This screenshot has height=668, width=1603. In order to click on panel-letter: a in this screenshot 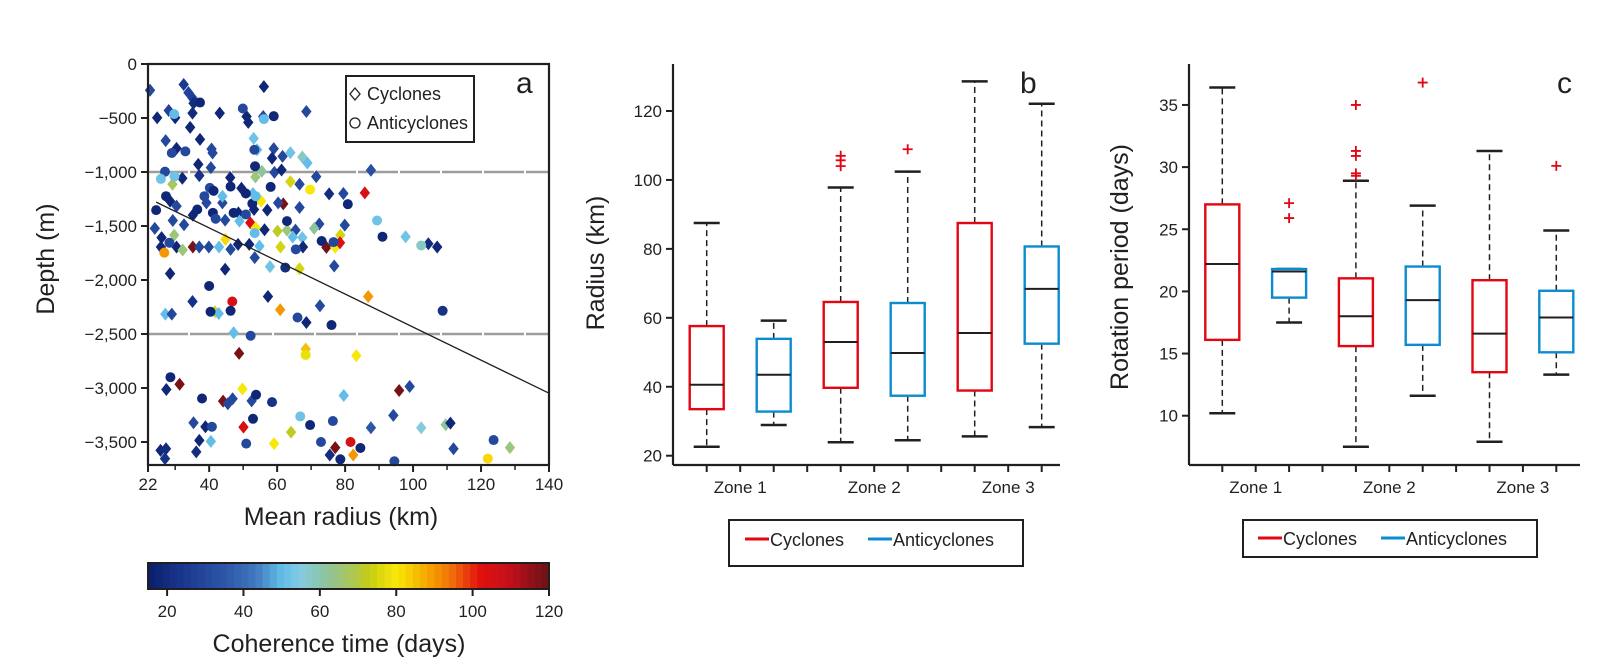, I will do `click(524, 83)`.